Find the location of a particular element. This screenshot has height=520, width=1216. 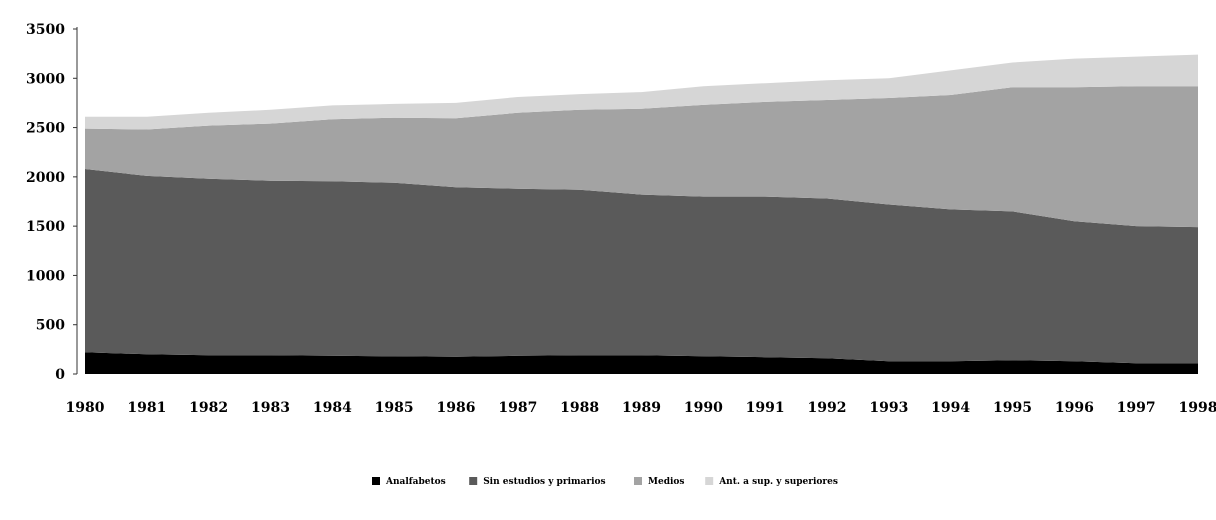

y-tick-label: 0 is located at coordinates (60, 375).